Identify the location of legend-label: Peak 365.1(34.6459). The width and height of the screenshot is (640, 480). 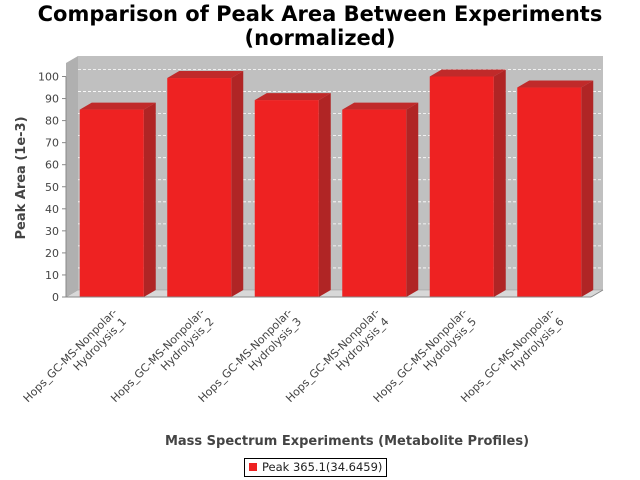
(322, 467).